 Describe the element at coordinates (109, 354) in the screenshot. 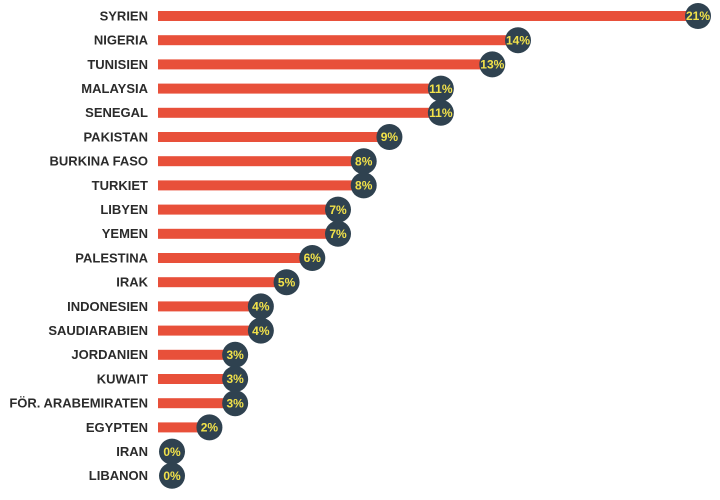

I see `category-label: JORDANIEN` at that location.